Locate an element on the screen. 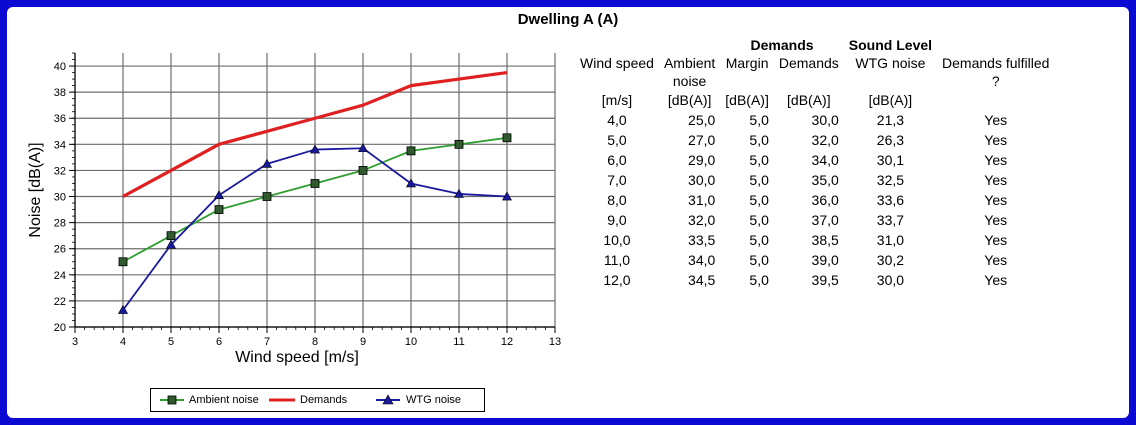  x-tick-label: 12 is located at coordinates (507, 342).